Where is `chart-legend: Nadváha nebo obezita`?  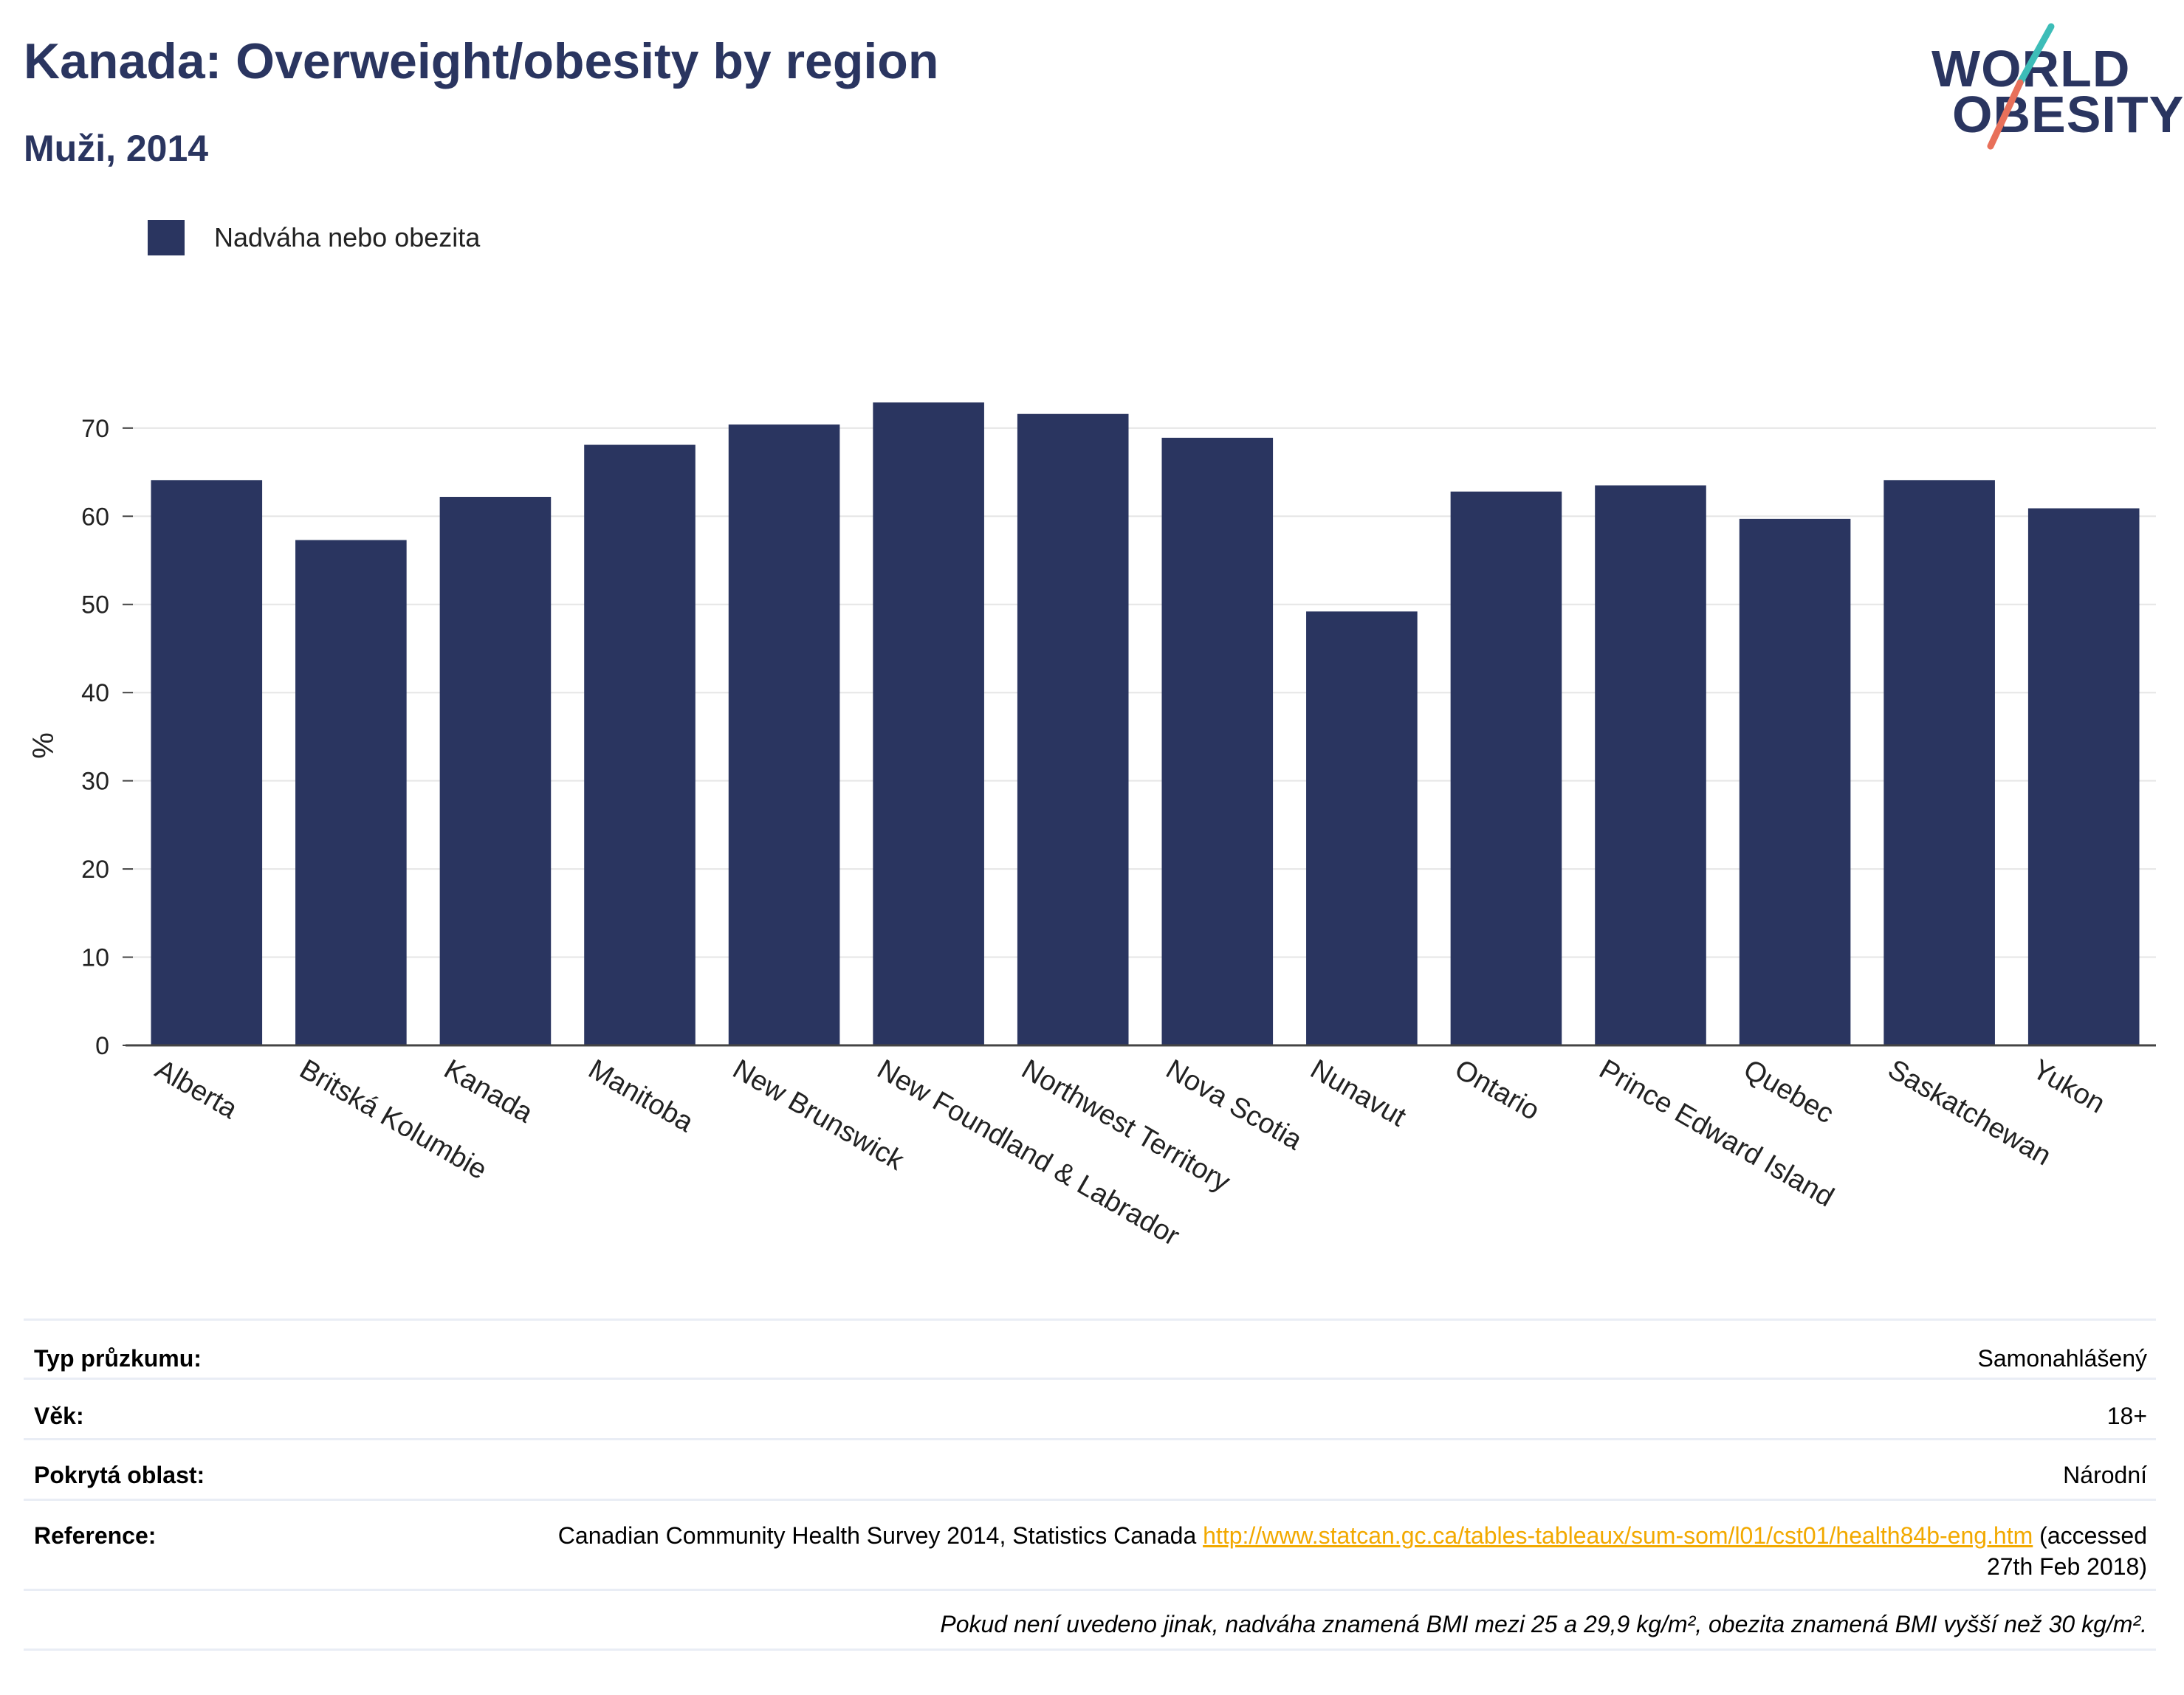
chart-legend: Nadváha nebo obezita is located at coordinates (314, 238).